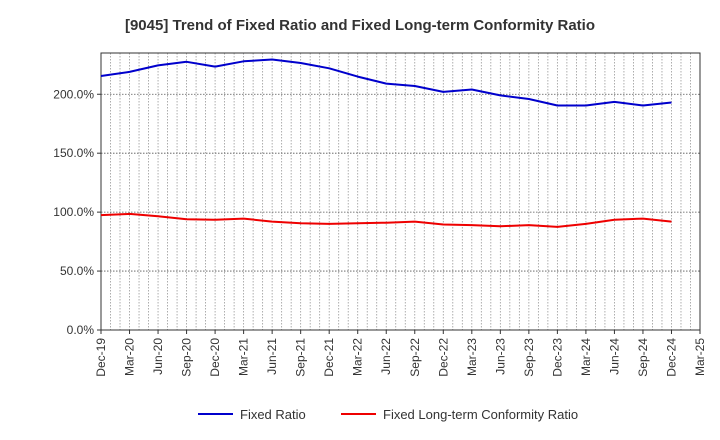  Describe the element at coordinates (158, 356) in the screenshot. I see `x-tick-label: Jun-20` at that location.